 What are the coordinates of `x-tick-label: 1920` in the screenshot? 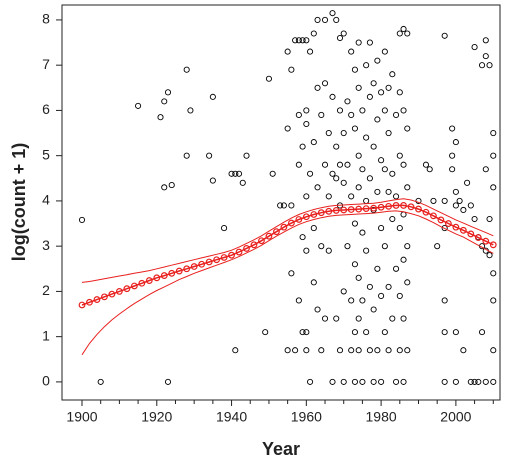 It's located at (156, 417).